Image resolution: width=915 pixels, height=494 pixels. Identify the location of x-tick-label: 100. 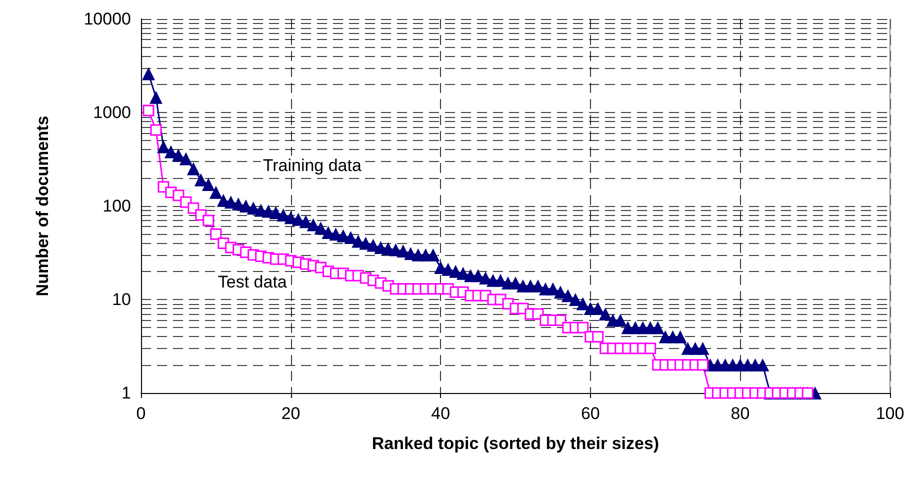
(890, 413).